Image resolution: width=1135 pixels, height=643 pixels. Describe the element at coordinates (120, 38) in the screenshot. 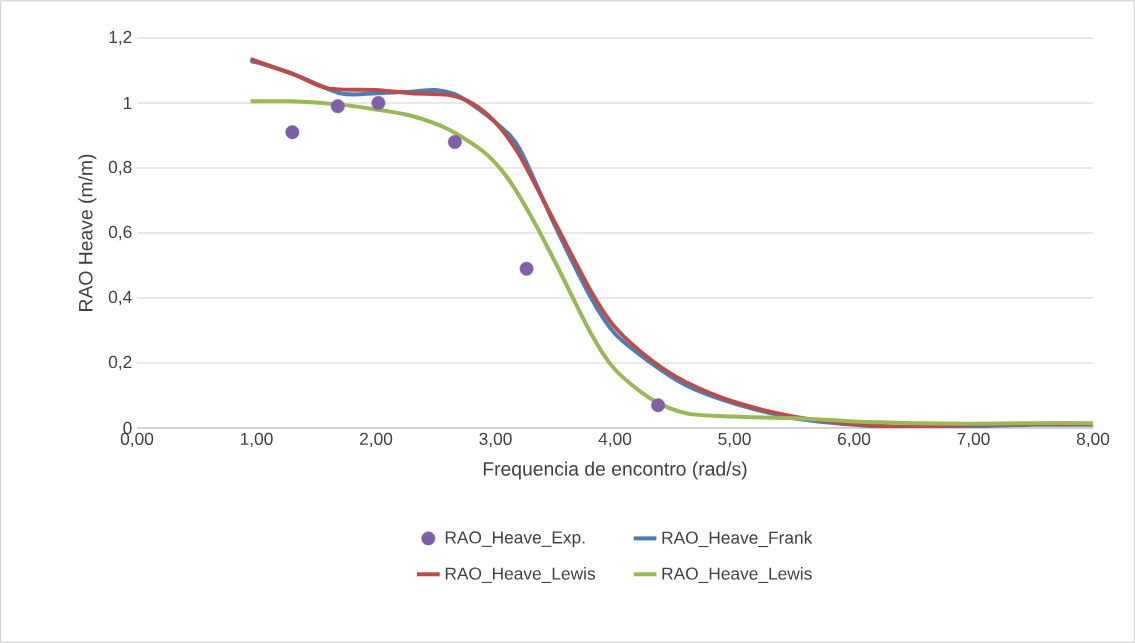

I see `y-tick-label: 1,2` at that location.